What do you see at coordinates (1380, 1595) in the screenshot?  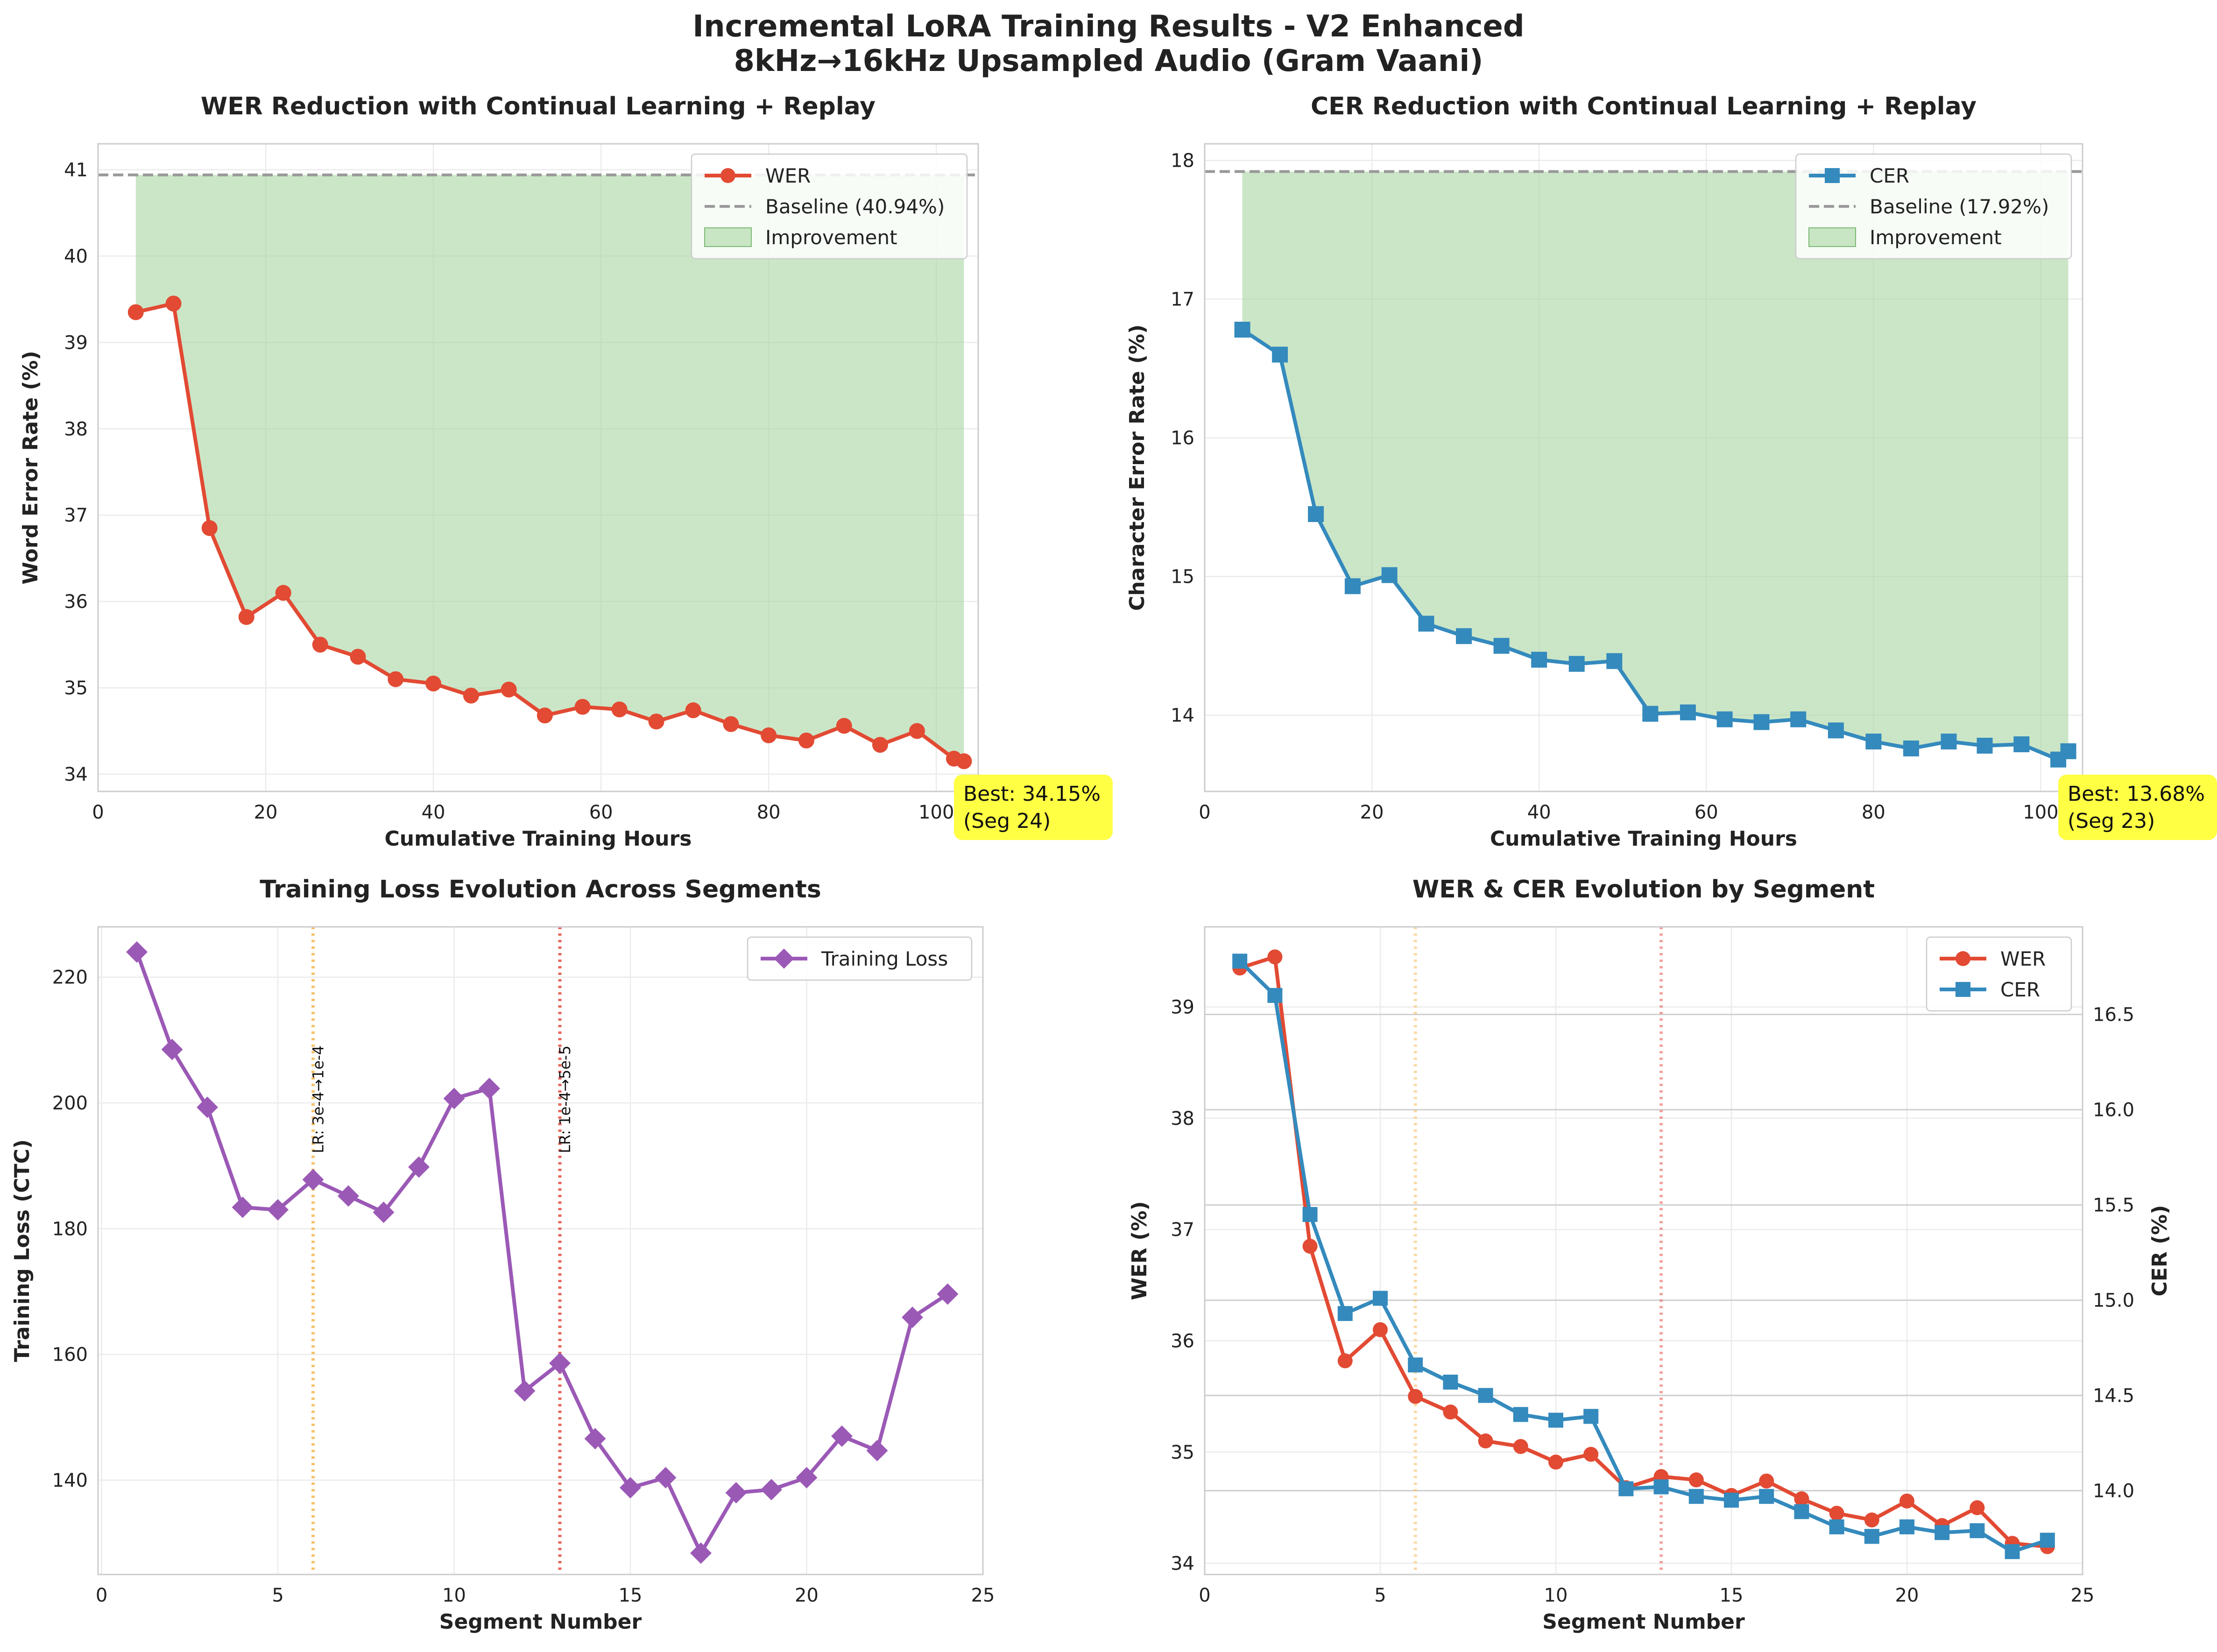 I see `x-tick-label: 5` at bounding box center [1380, 1595].